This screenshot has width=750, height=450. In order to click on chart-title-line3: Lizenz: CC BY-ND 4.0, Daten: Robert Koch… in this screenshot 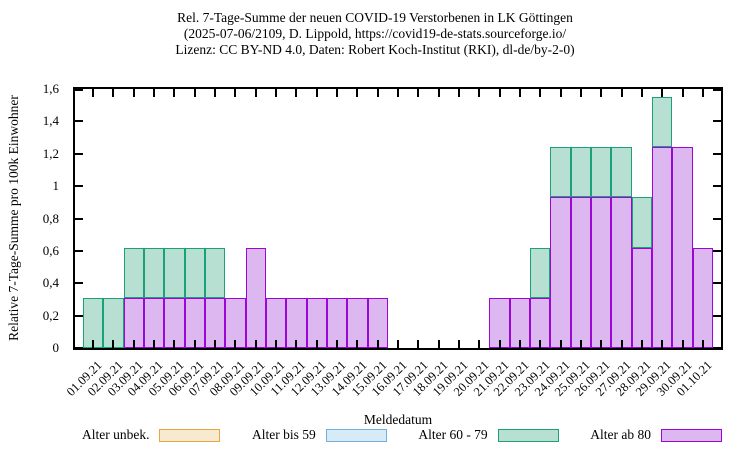, I will do `click(375, 49)`.